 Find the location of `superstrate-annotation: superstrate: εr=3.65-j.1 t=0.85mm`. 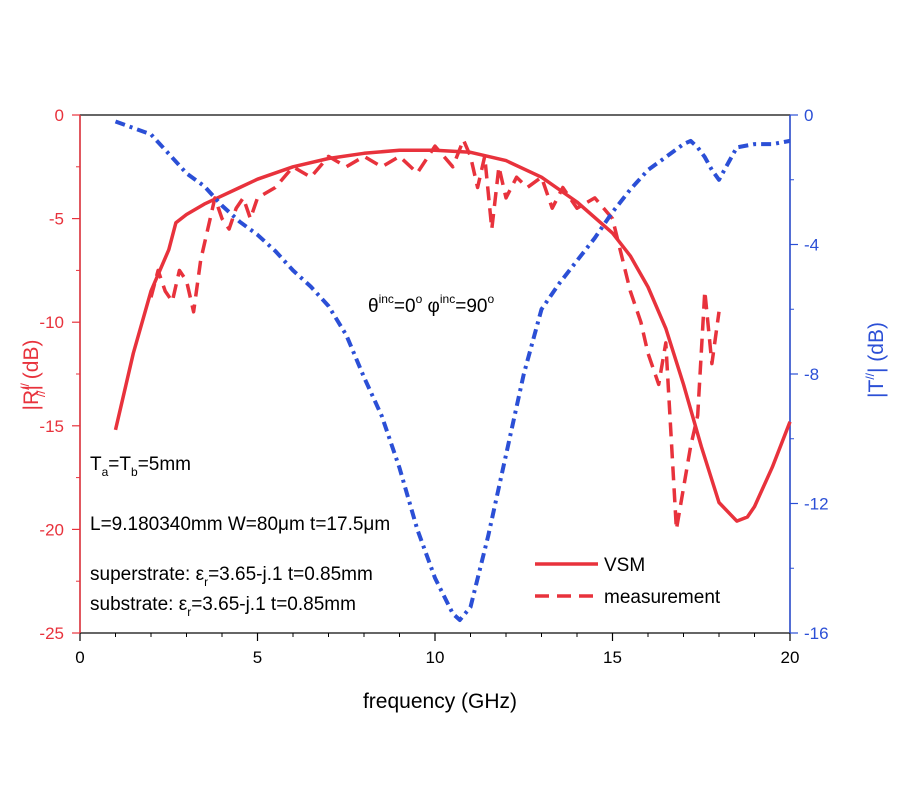

superstrate-annotation: superstrate: εr=3.65-j.1 t=0.85mm is located at coordinates (231, 576).